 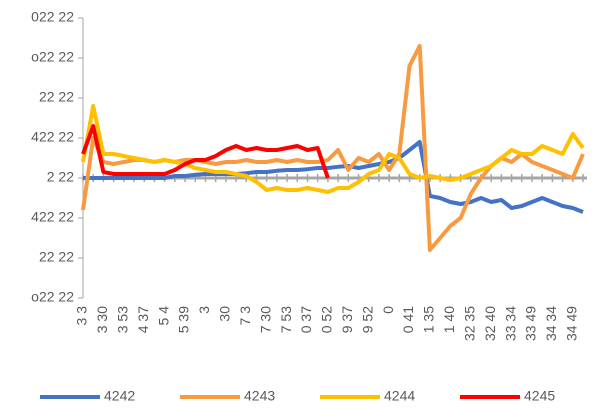 I want to click on x-tick-label: 7 53, so click(x=286, y=319).